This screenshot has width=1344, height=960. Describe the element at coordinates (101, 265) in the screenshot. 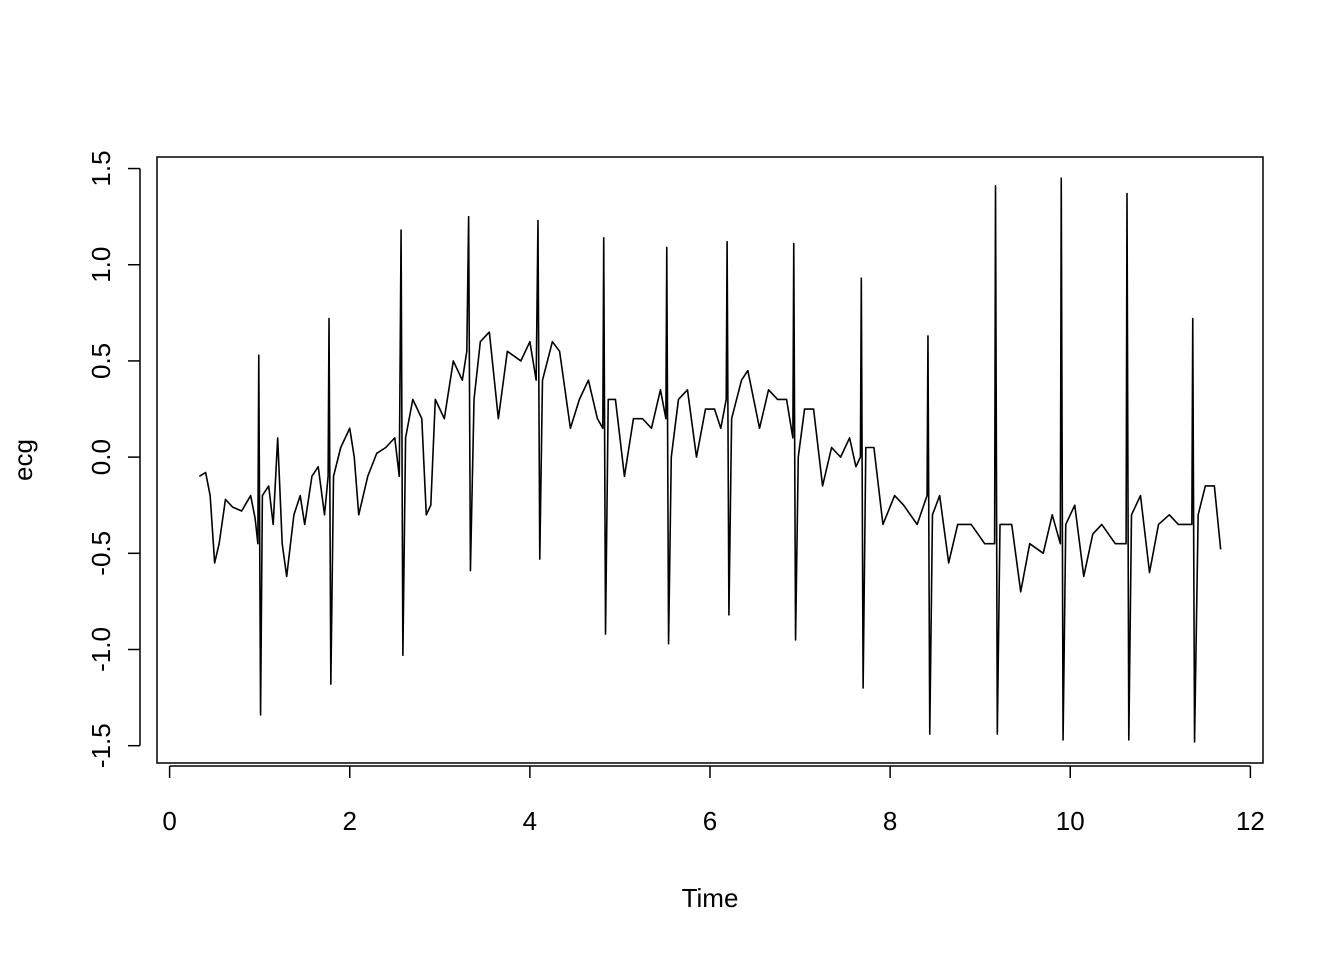

I see `y-tick-label: 1.0` at that location.